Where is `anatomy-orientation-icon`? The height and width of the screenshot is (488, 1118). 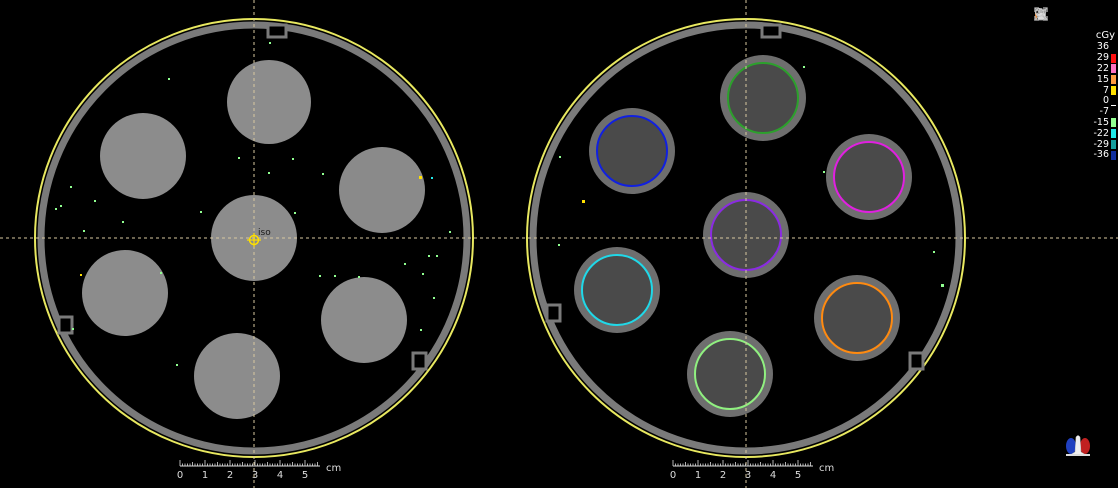 anatomy-orientation-icon is located at coordinates (1078, 445).